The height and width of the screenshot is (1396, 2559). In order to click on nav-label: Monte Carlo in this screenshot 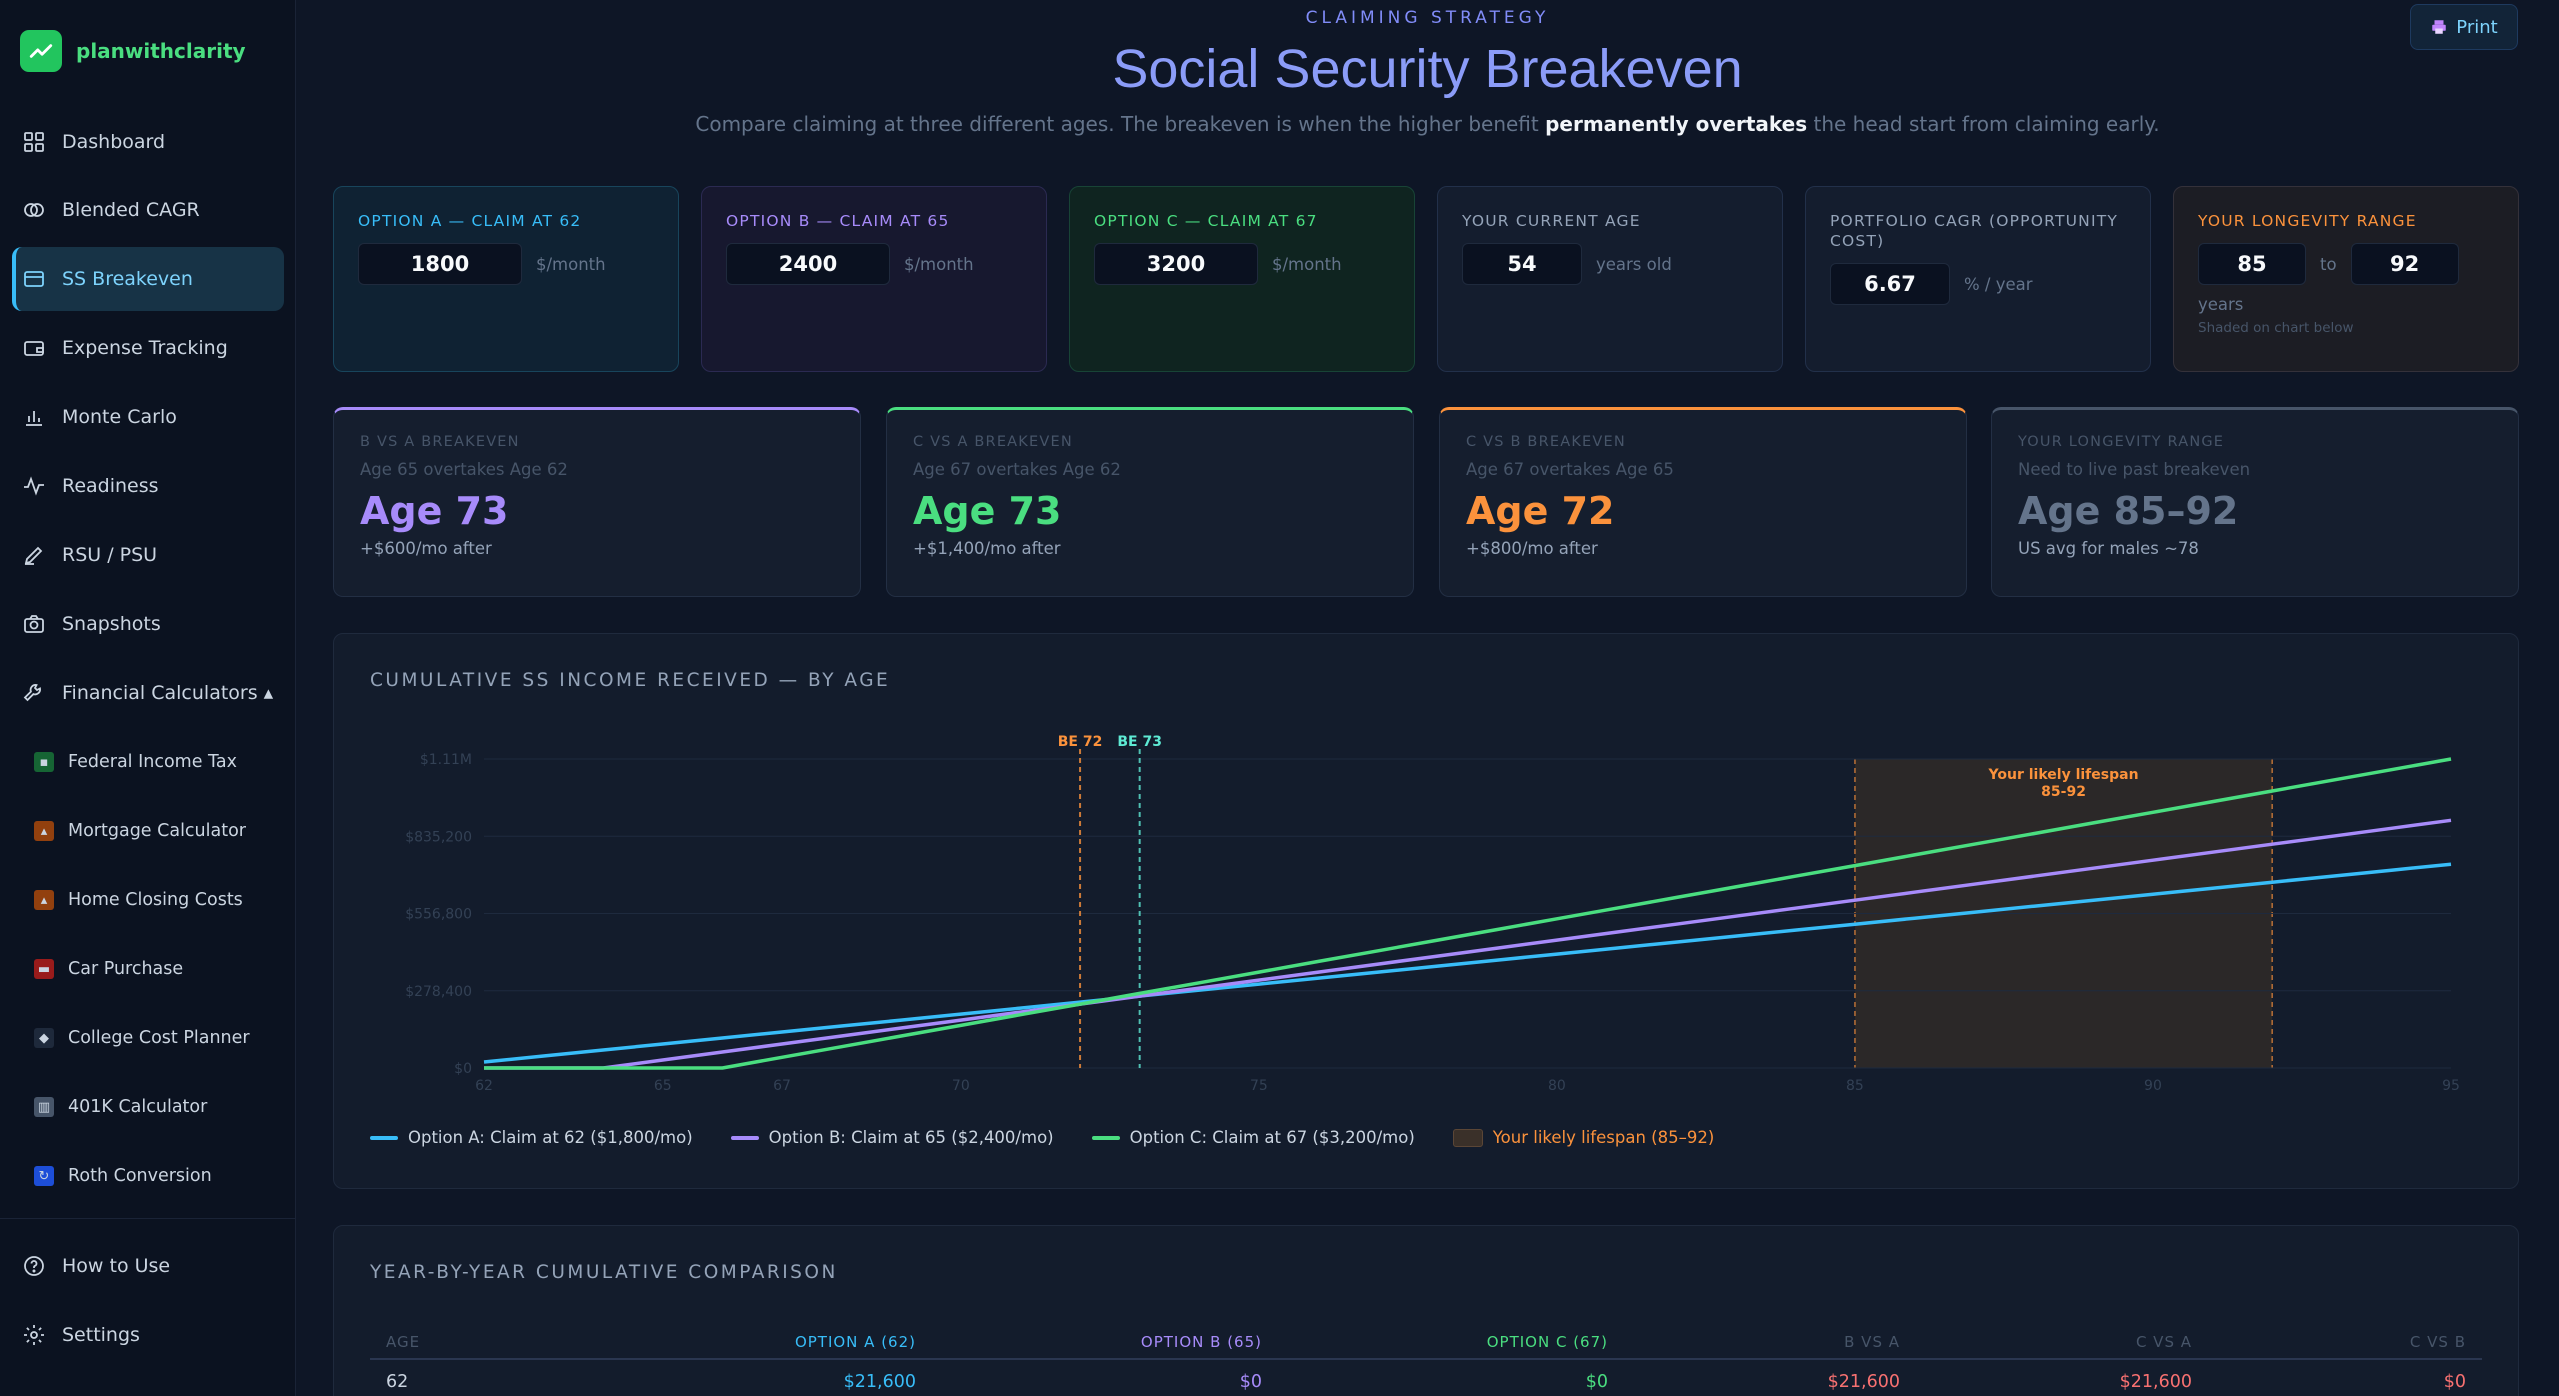, I will do `click(119, 417)`.